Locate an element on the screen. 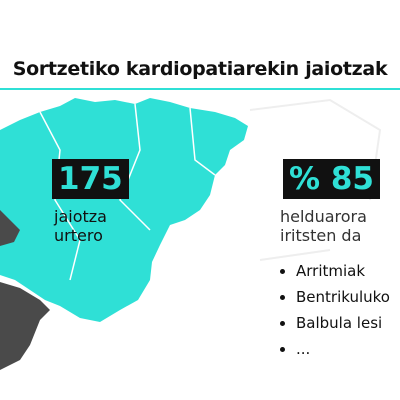  caption-line: helduarora is located at coordinates (323, 216).